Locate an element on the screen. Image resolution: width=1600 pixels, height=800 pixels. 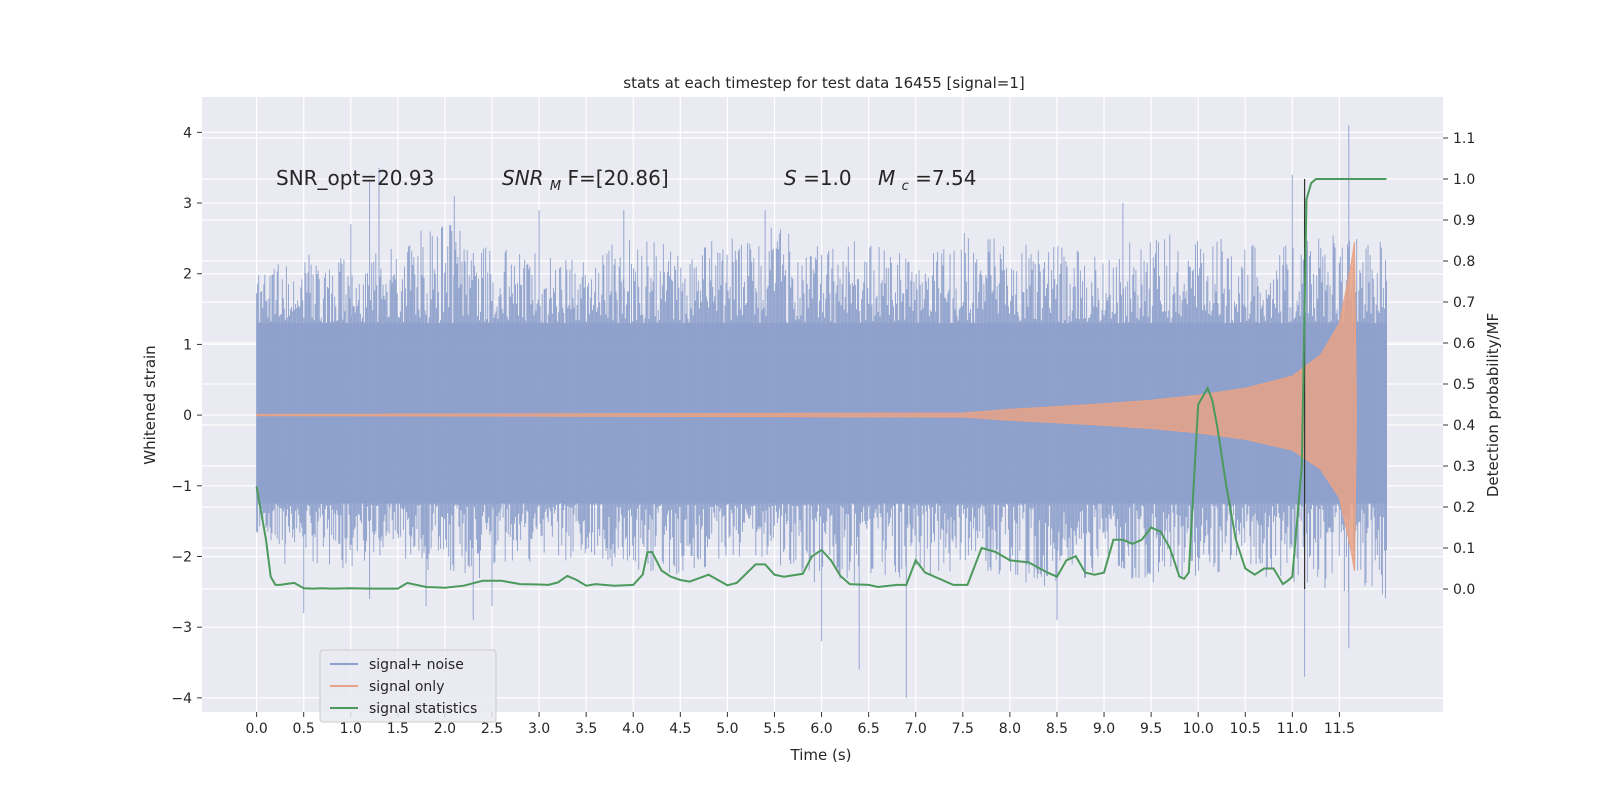
y-tick-label: 0 is located at coordinates (187, 416).